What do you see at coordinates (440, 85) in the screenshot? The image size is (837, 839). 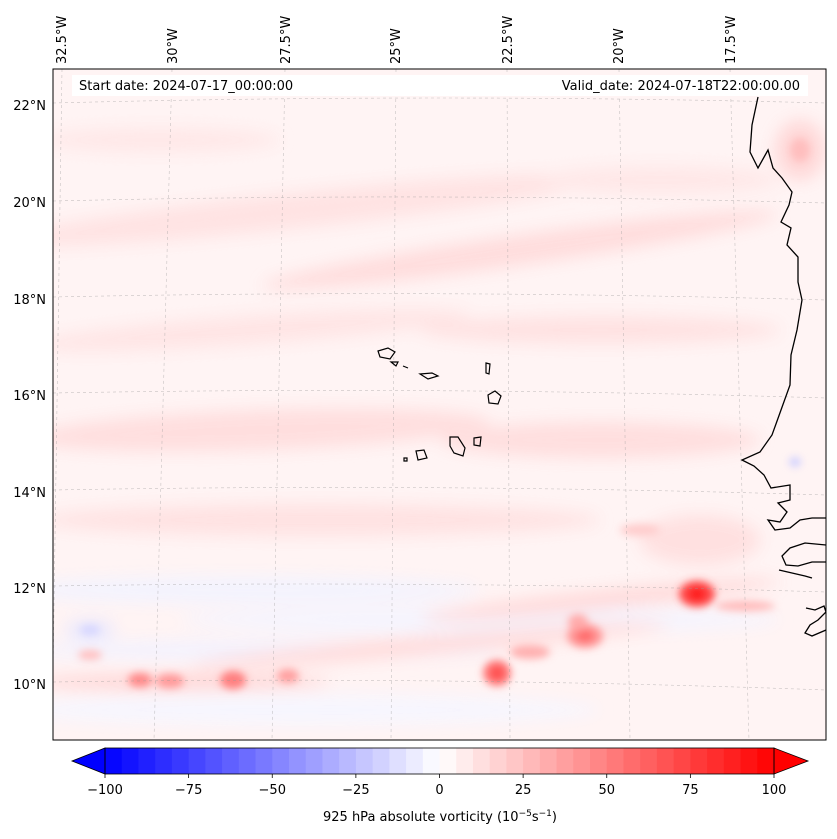 I see `header-band` at bounding box center [440, 85].